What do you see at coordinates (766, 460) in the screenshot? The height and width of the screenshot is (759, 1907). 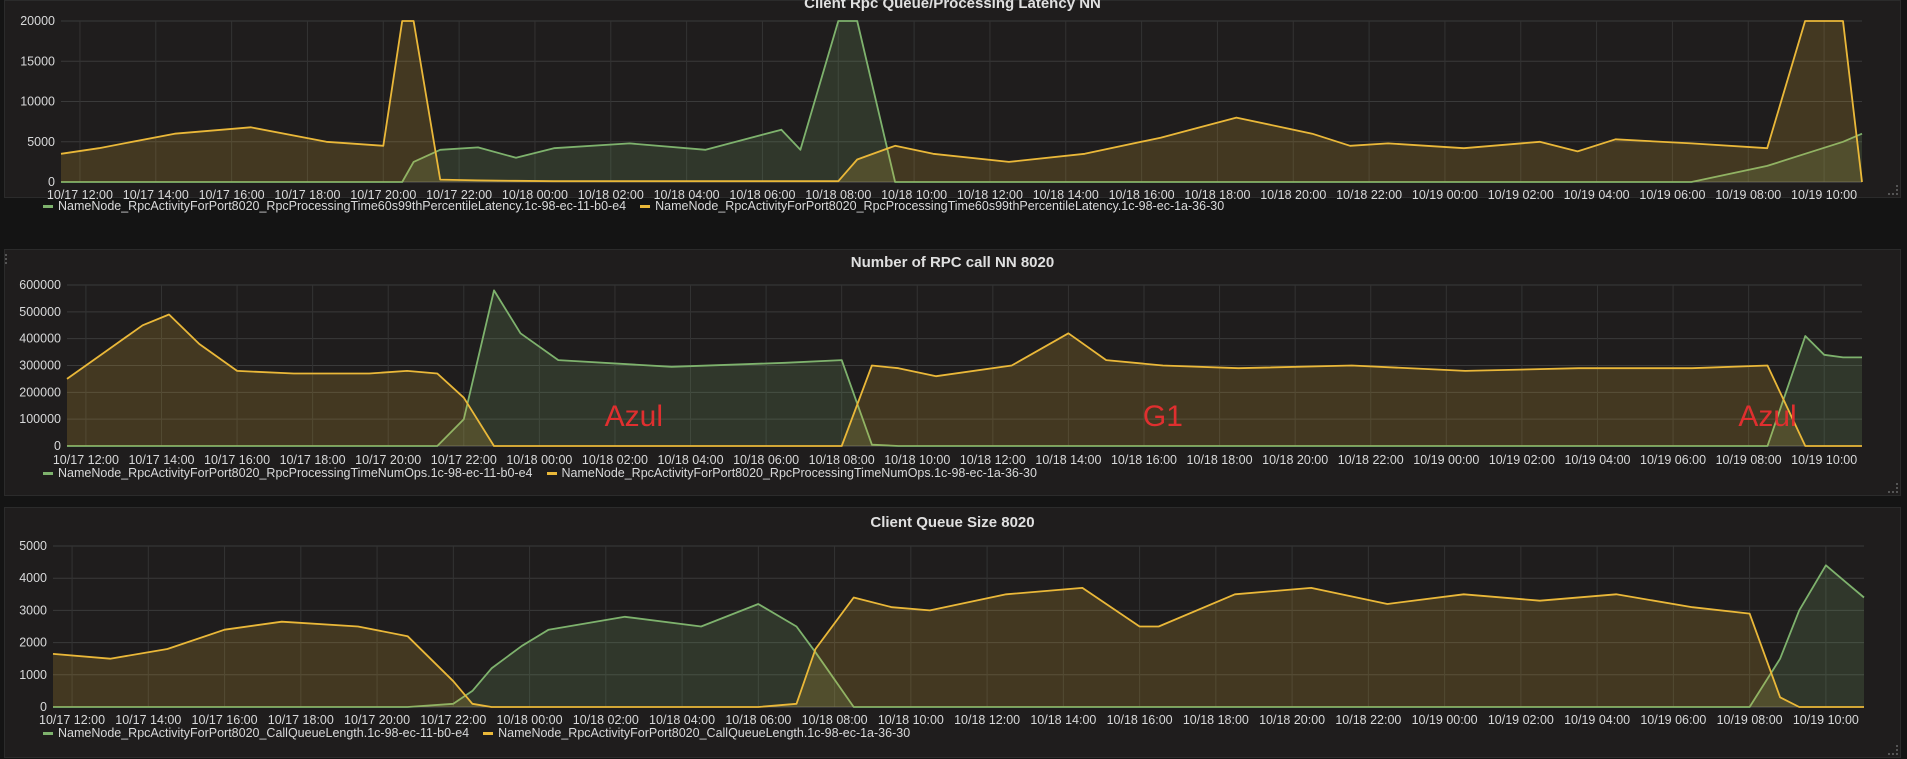 I see `x-tick-label: 10/18 06:00` at bounding box center [766, 460].